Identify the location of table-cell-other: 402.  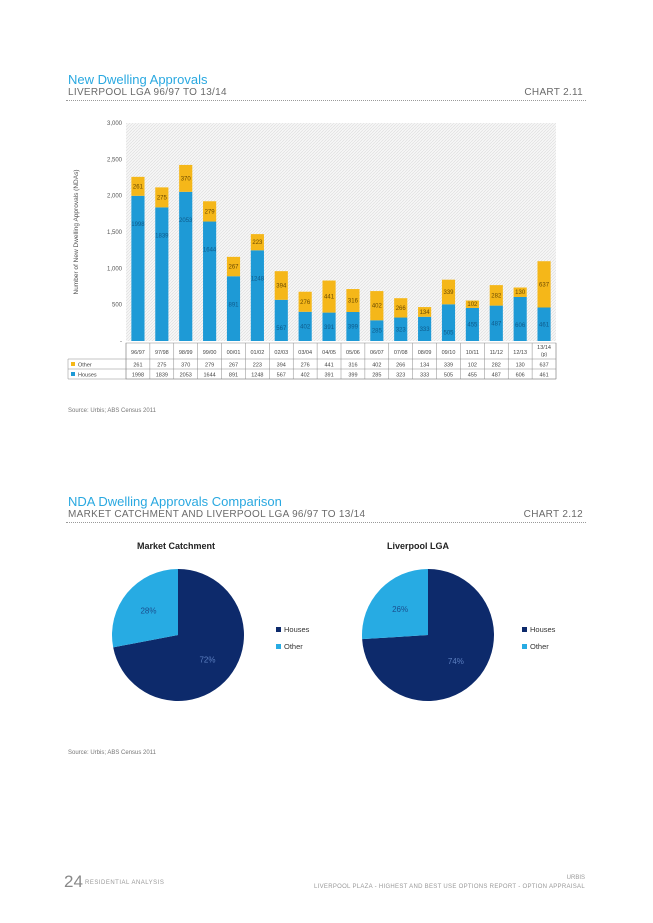
(376, 366).